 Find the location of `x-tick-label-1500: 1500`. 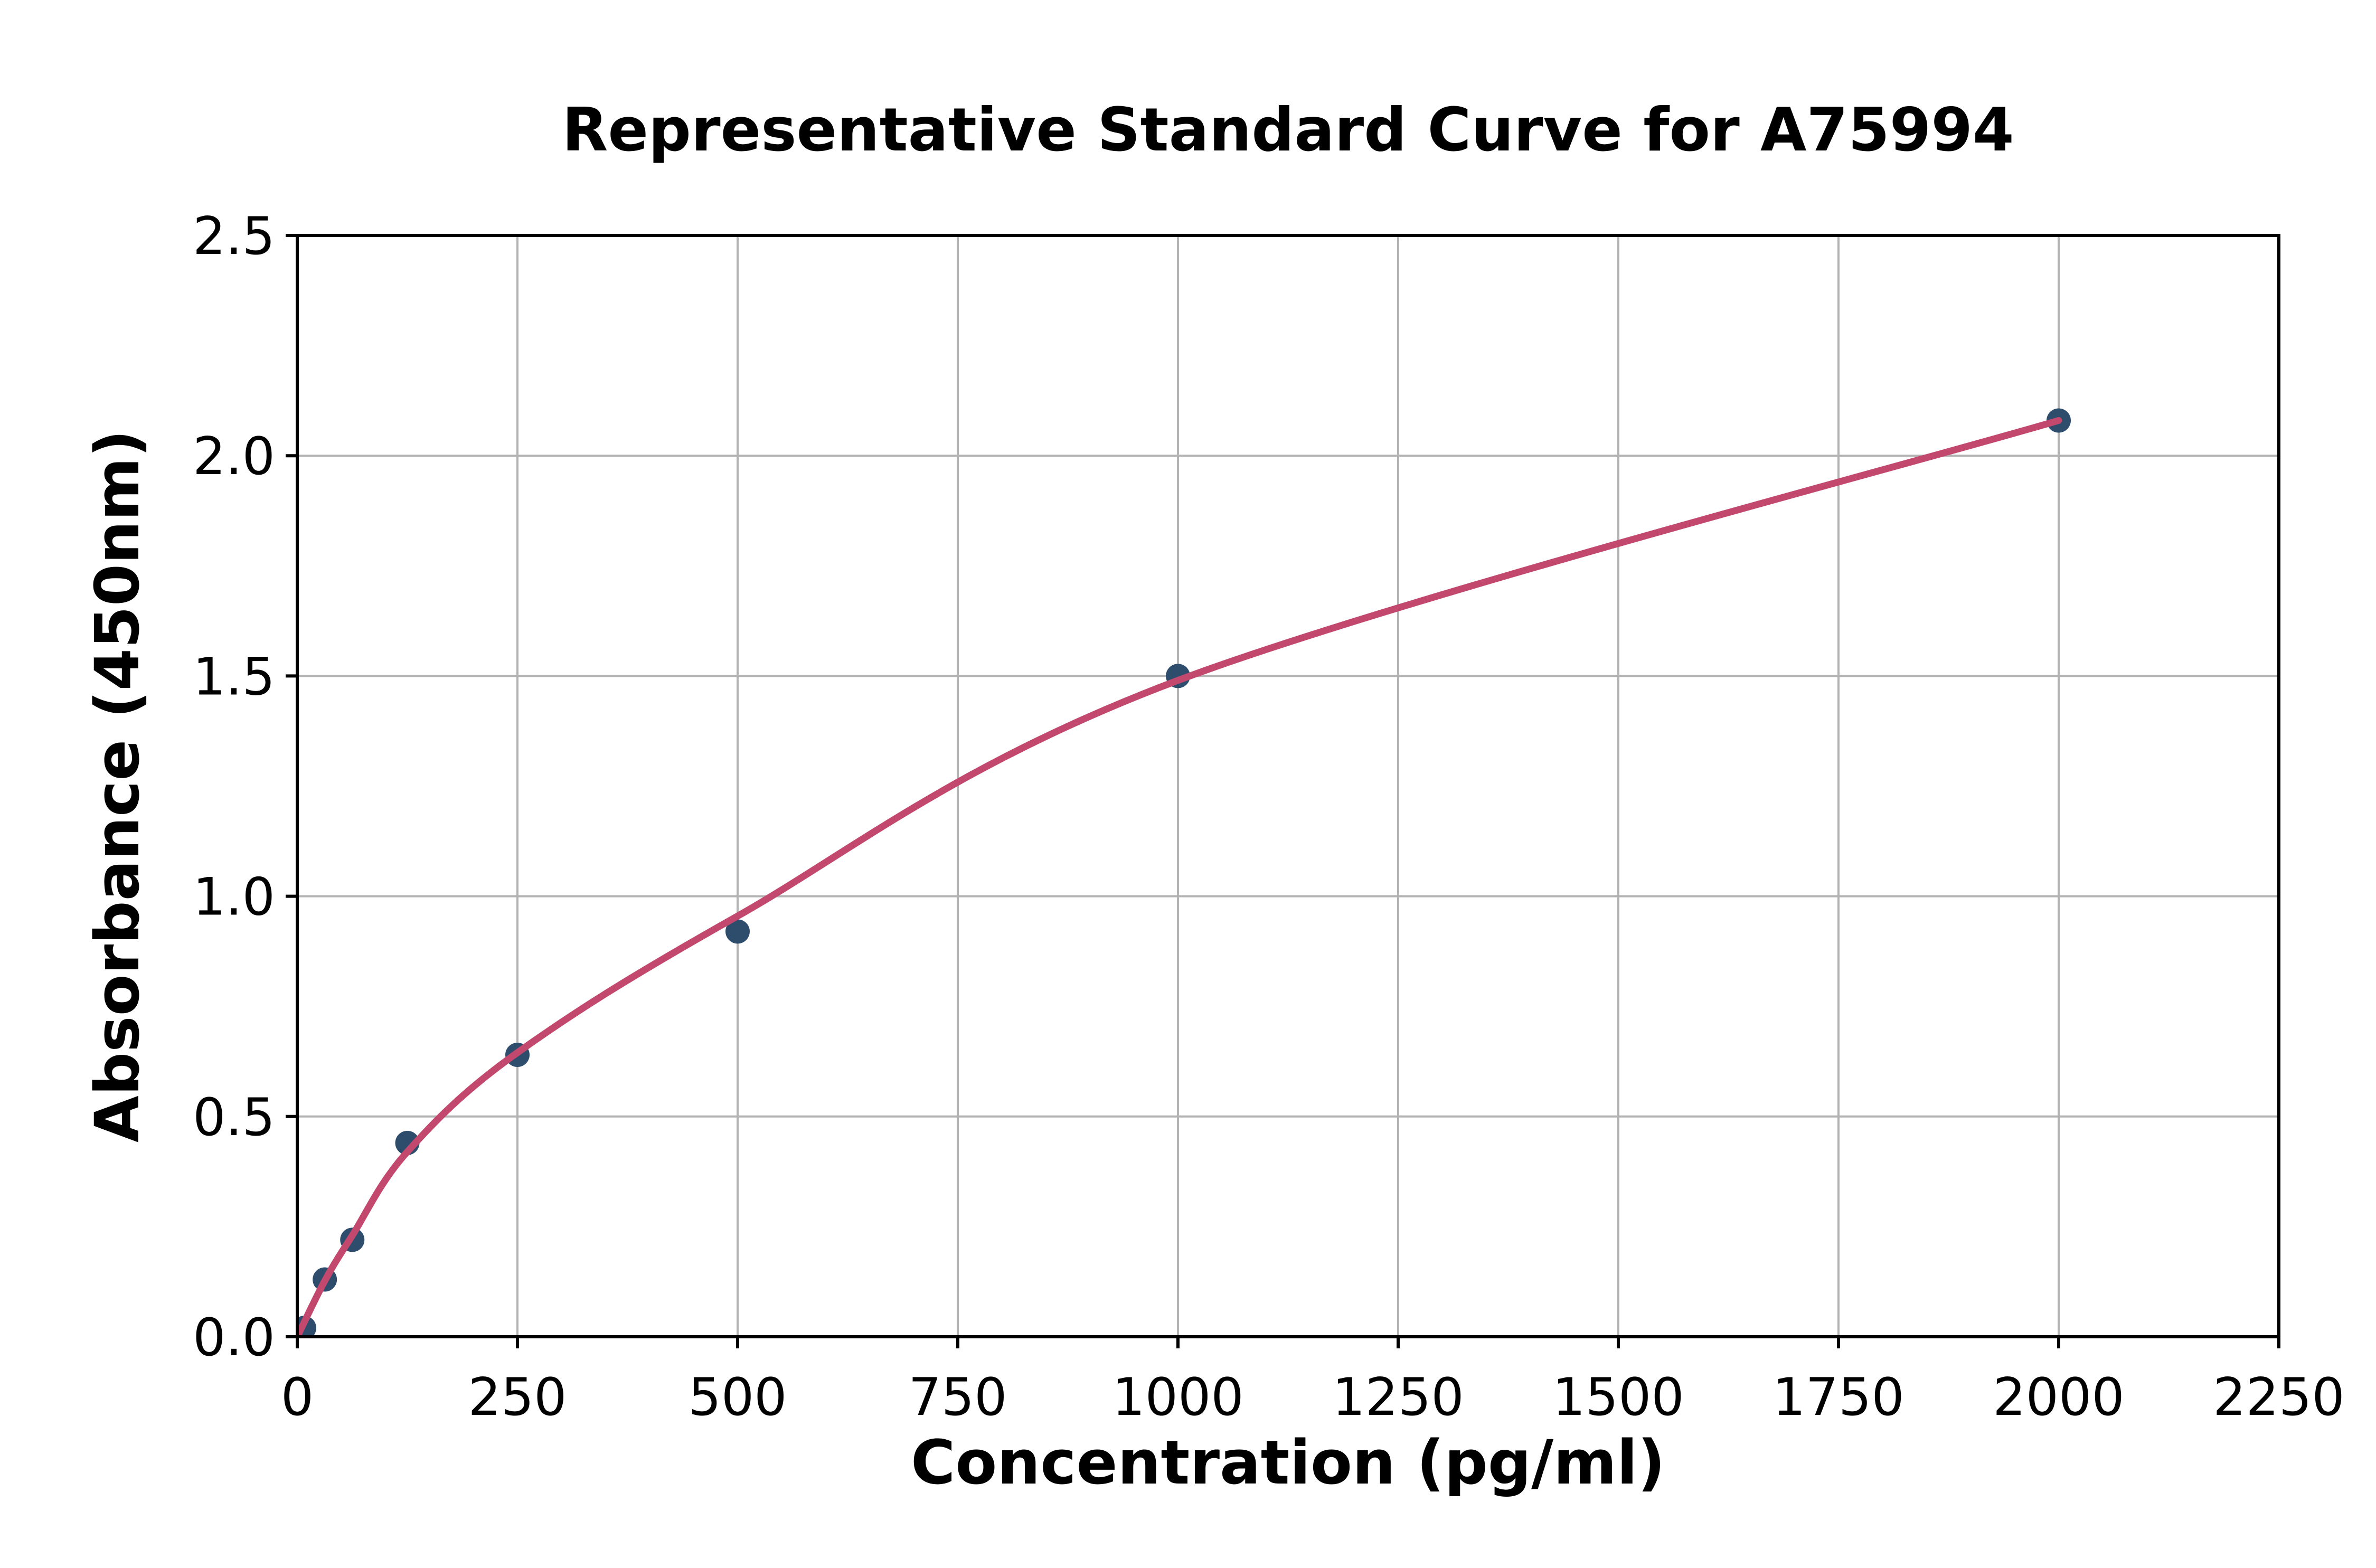

x-tick-label-1500: 1500 is located at coordinates (1618, 1397).